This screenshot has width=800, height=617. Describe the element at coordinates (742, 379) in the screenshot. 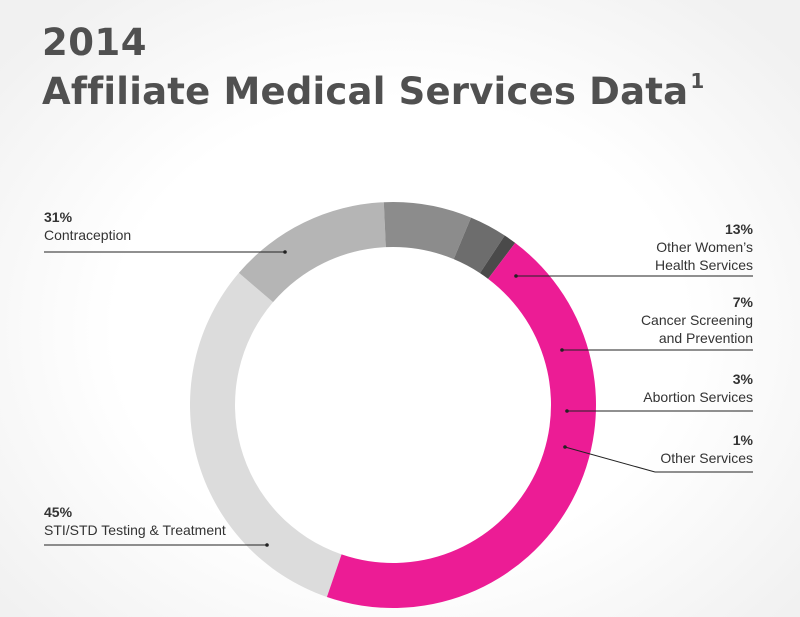

I see `label-abortion-services-pct: 3%` at that location.